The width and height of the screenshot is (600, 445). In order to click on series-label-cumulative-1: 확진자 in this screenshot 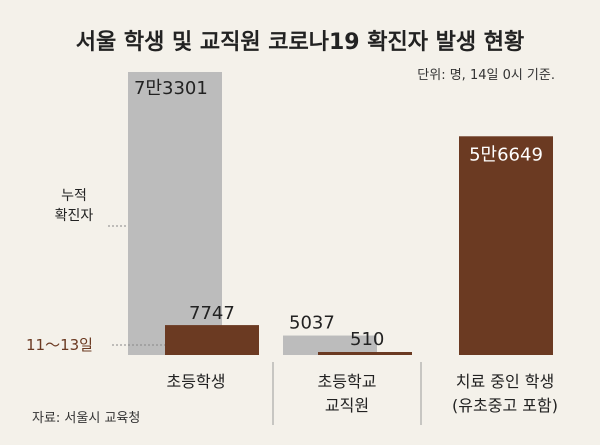, I will do `click(74, 216)`.